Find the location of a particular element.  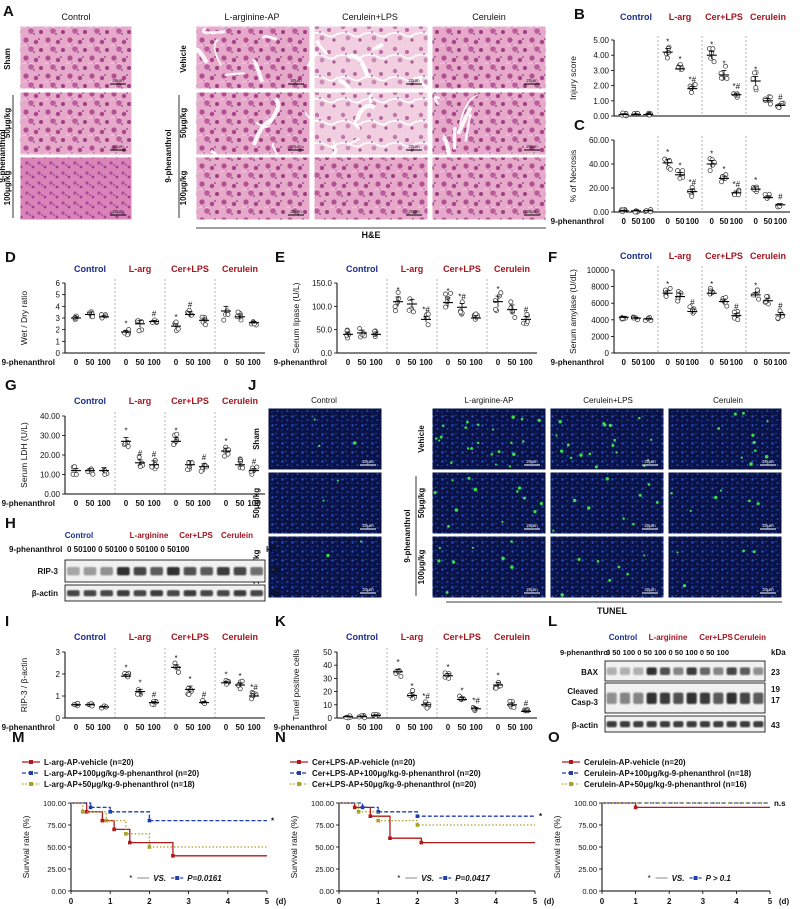

y-tick-label: 6000 is located at coordinates (600, 303).